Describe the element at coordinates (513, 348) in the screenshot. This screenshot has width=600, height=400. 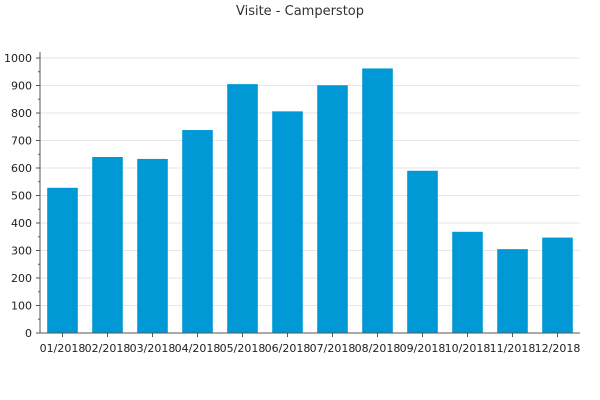
I see `x-tick-label: 11/2018` at that location.